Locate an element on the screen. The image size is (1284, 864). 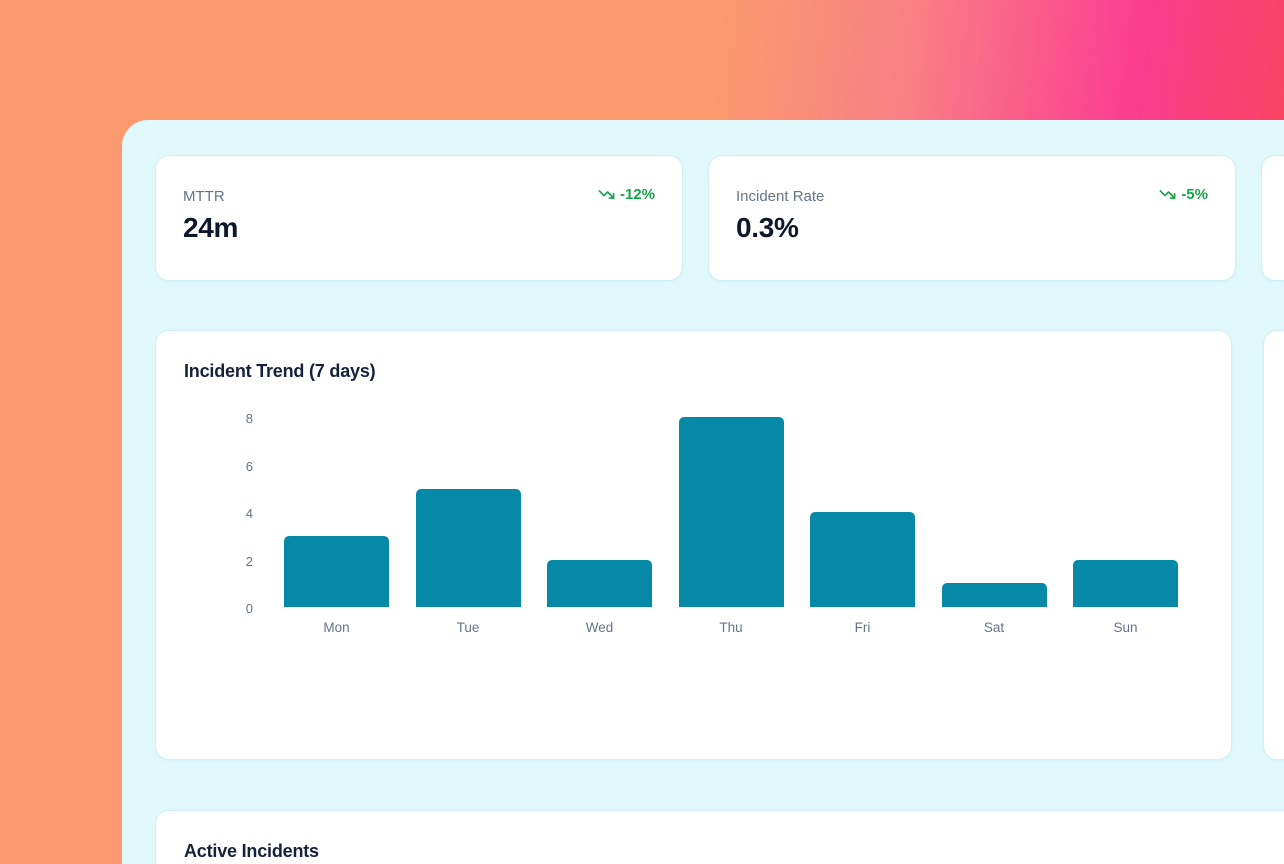
stat-trend-badge: -5% is located at coordinates (1183, 194).